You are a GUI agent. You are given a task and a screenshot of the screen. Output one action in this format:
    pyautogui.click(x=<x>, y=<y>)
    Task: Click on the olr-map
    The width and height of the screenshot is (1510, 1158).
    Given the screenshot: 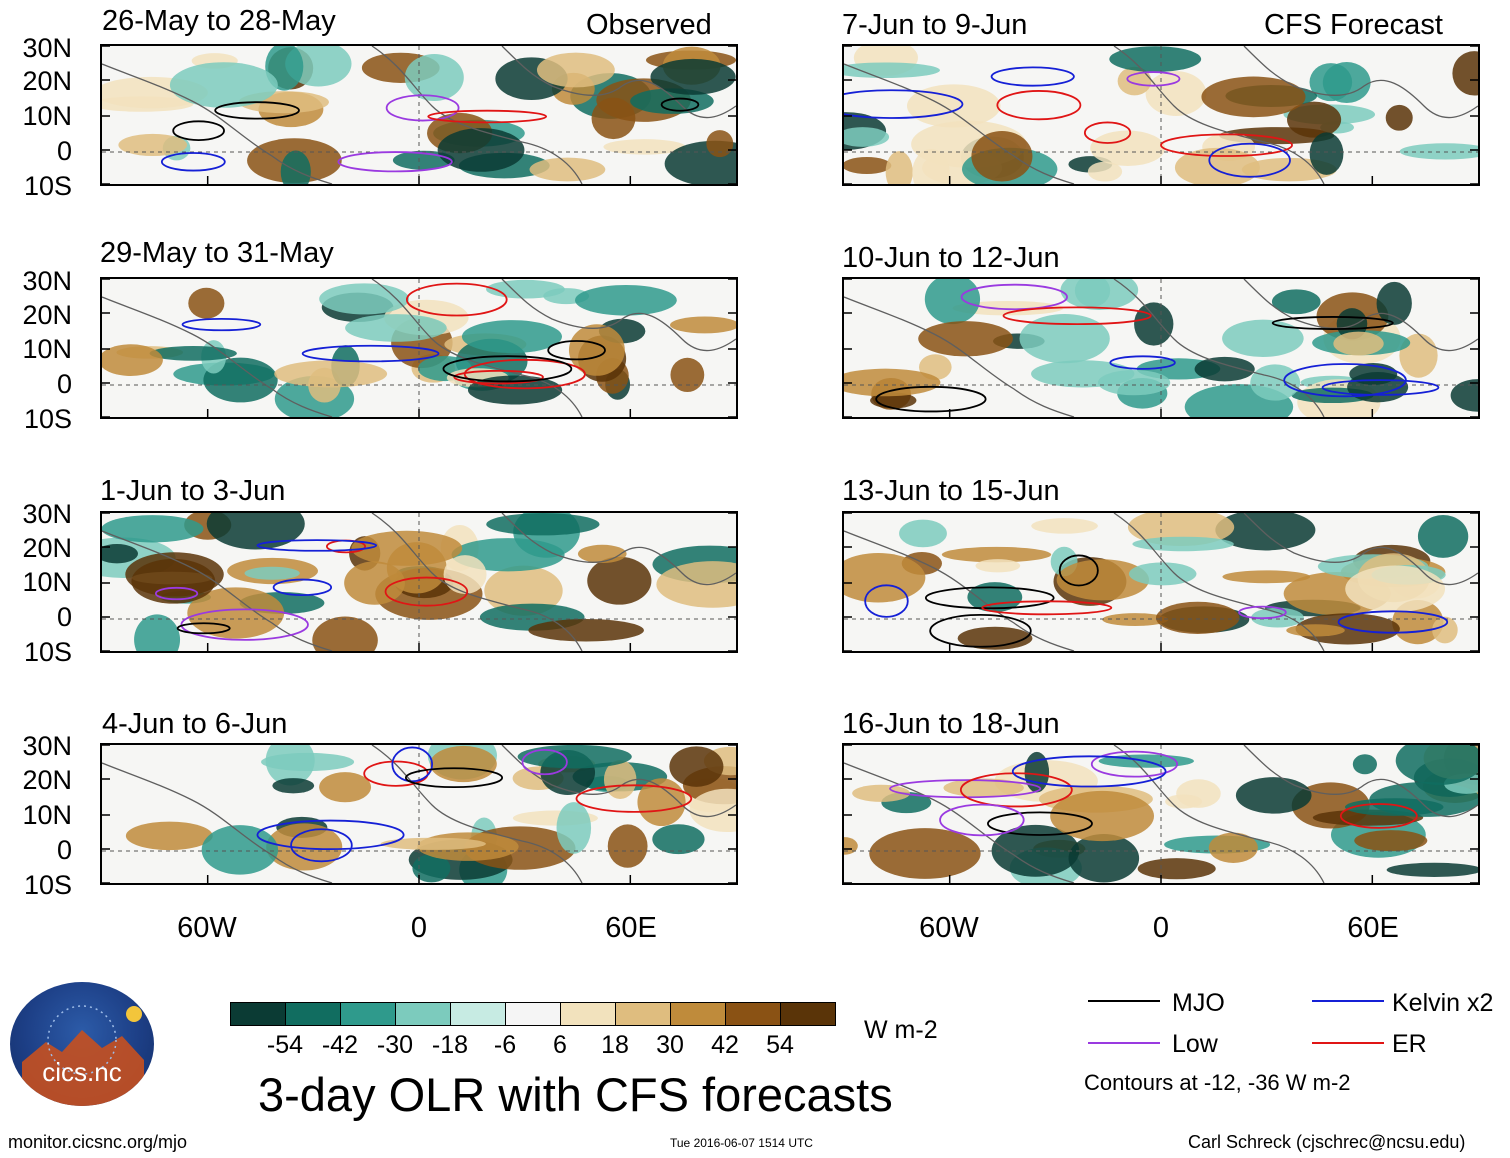 What is the action you would take?
    pyautogui.click(x=419, y=582)
    